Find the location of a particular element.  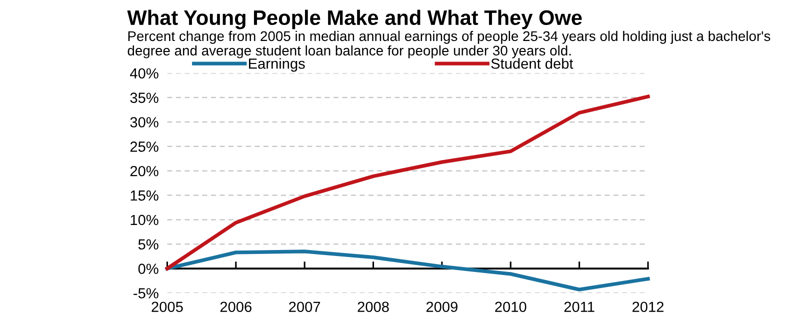

x-tick-label: 2010 is located at coordinates (510, 307).